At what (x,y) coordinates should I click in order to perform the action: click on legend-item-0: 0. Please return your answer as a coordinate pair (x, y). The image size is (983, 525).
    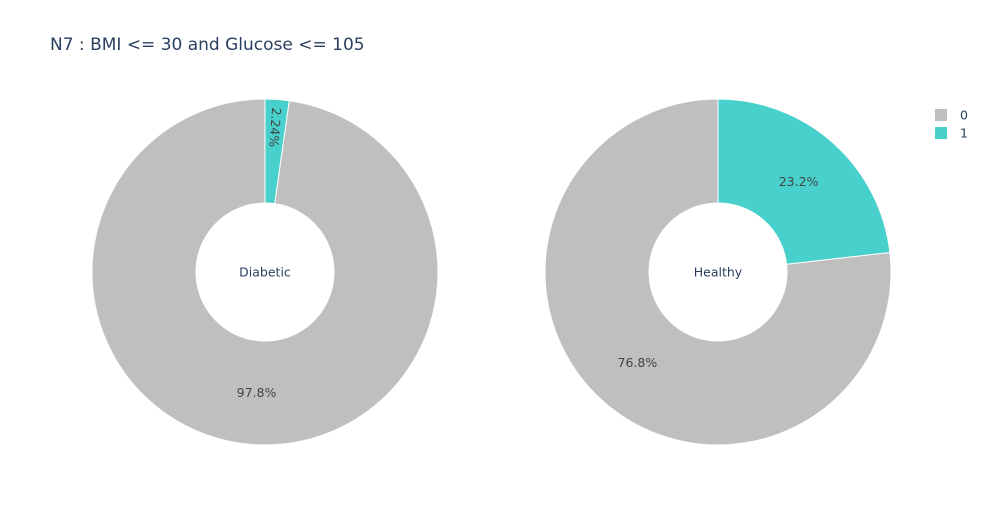
    Looking at the image, I should click on (951, 115).